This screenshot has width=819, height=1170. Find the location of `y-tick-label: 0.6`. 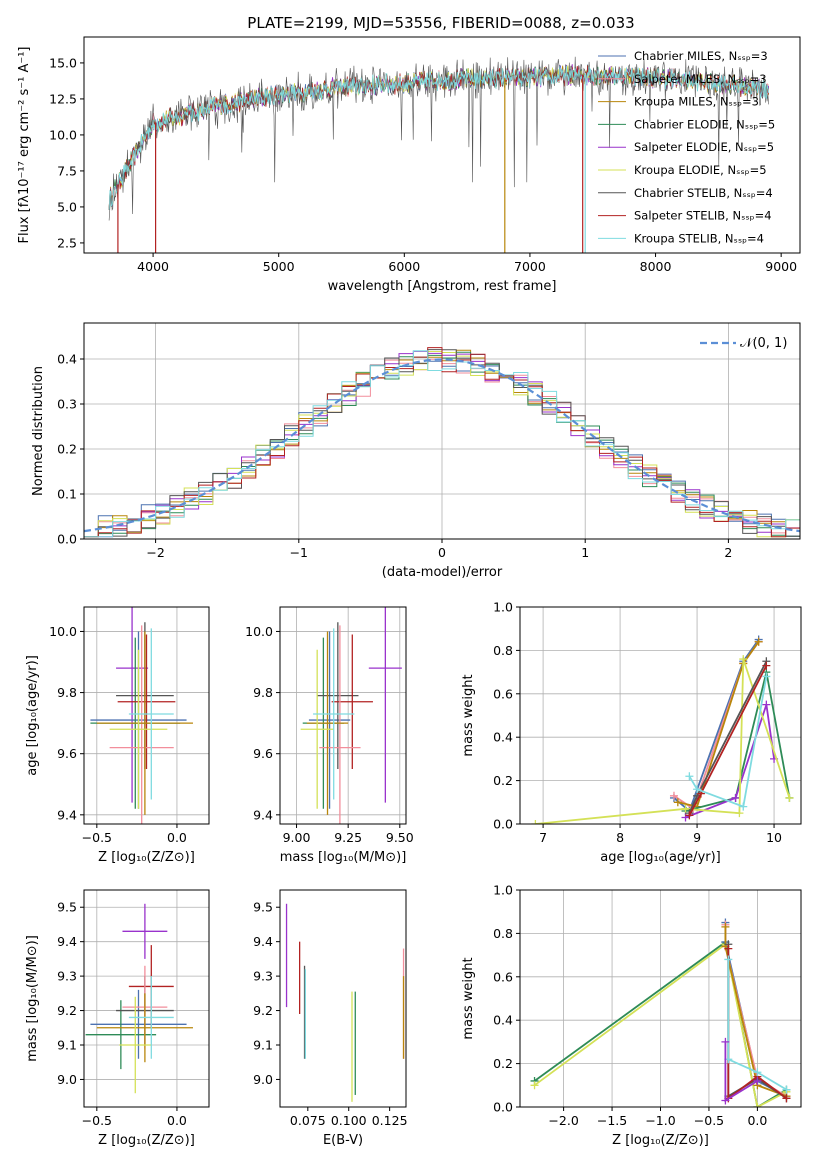

y-tick-label: 0.6 is located at coordinates (503, 976).